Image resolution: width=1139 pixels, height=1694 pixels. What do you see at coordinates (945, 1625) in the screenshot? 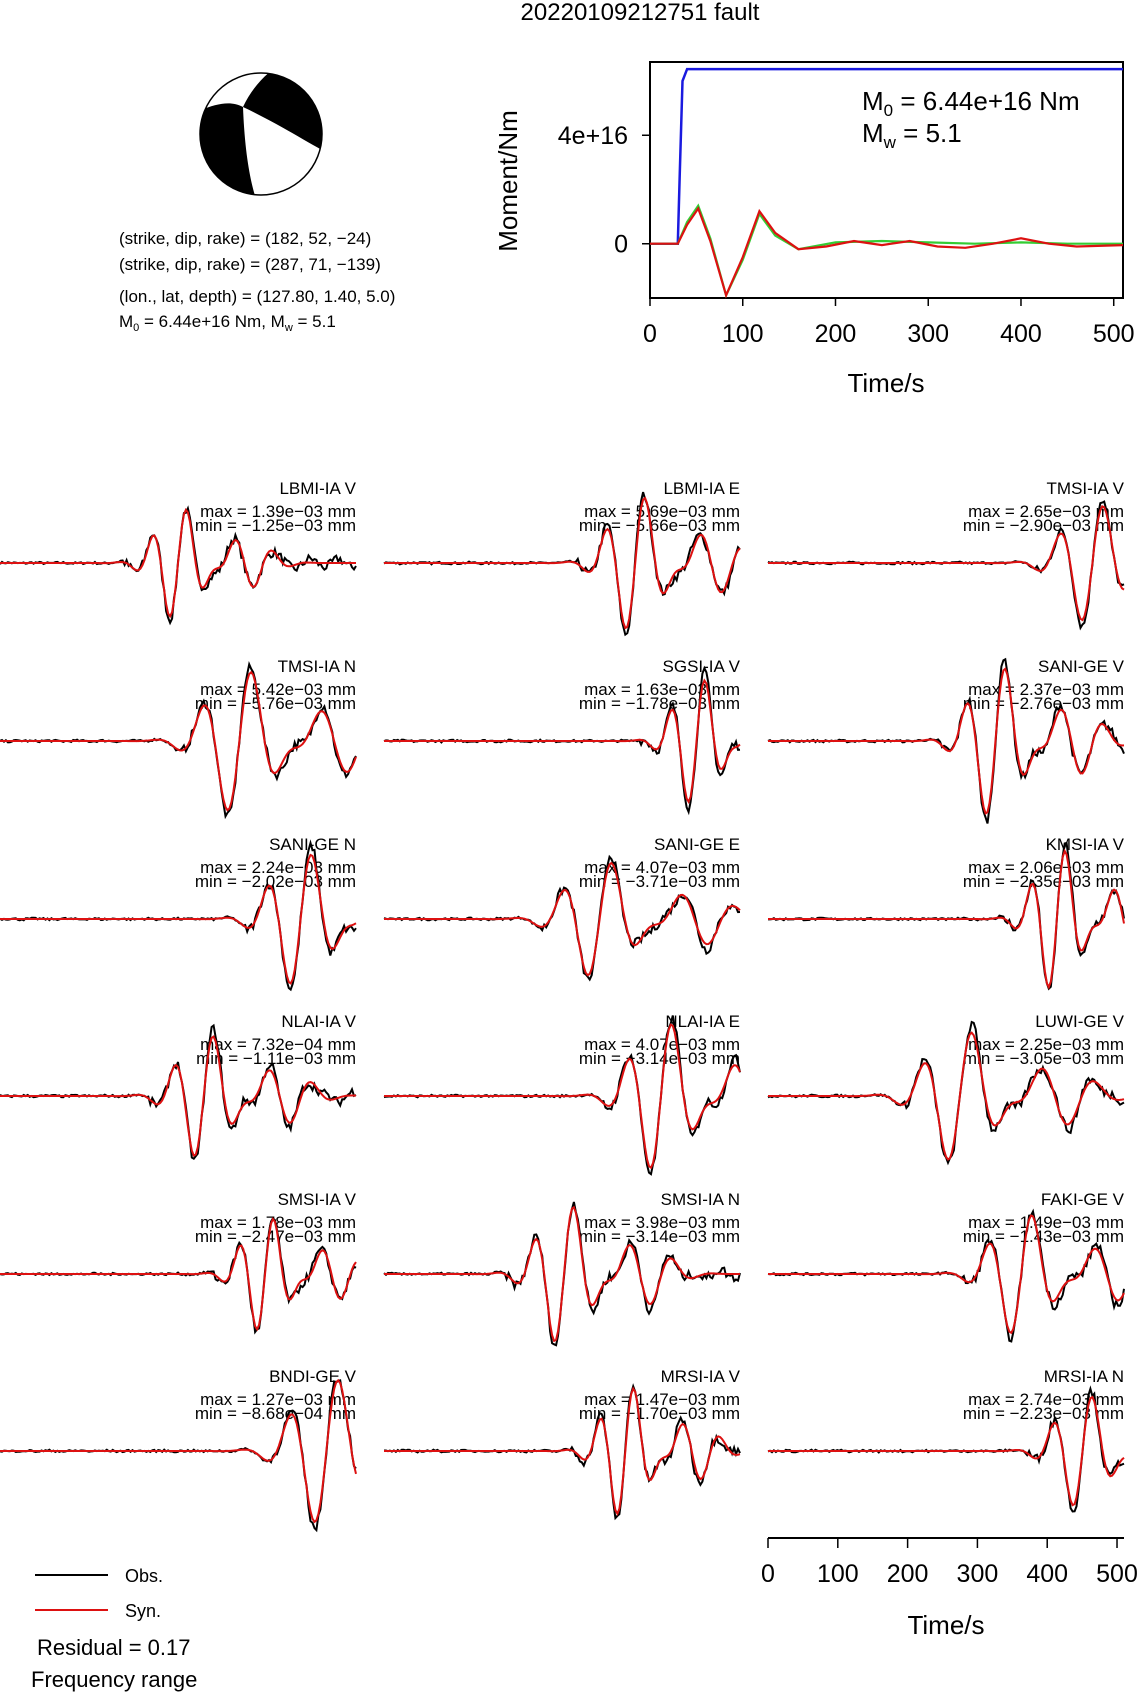
I see `waveform-x-axis-label: Time/s` at bounding box center [945, 1625].